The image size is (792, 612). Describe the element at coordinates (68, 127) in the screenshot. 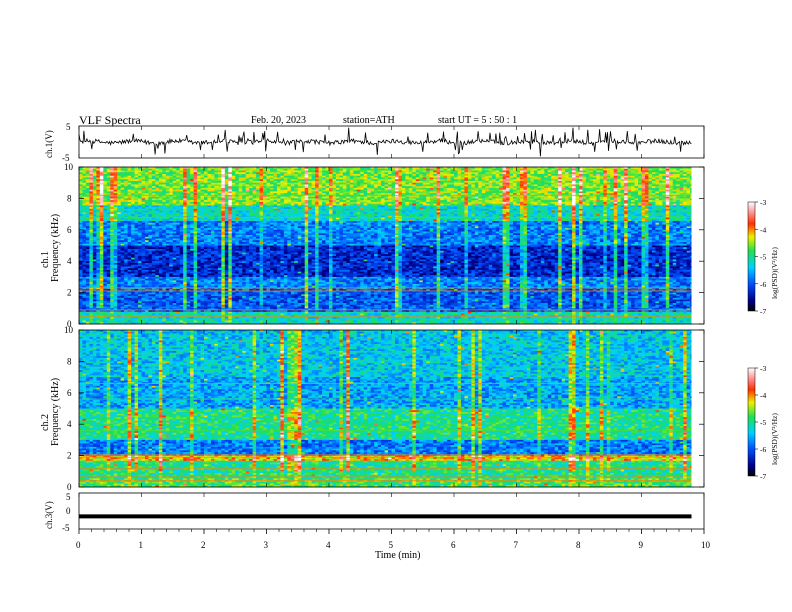

I see `ch1-ytick-top: 5` at that location.